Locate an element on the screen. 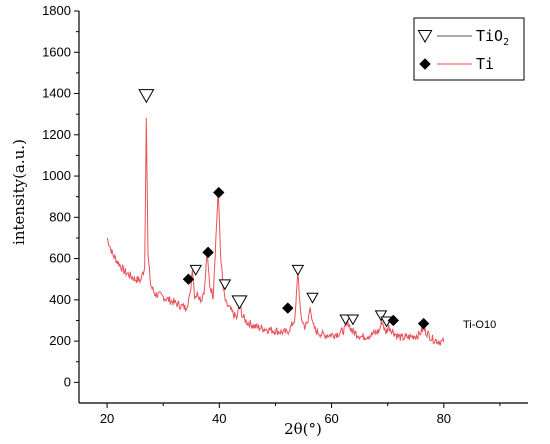  legend-tio2-symbol is located at coordinates (425, 37).